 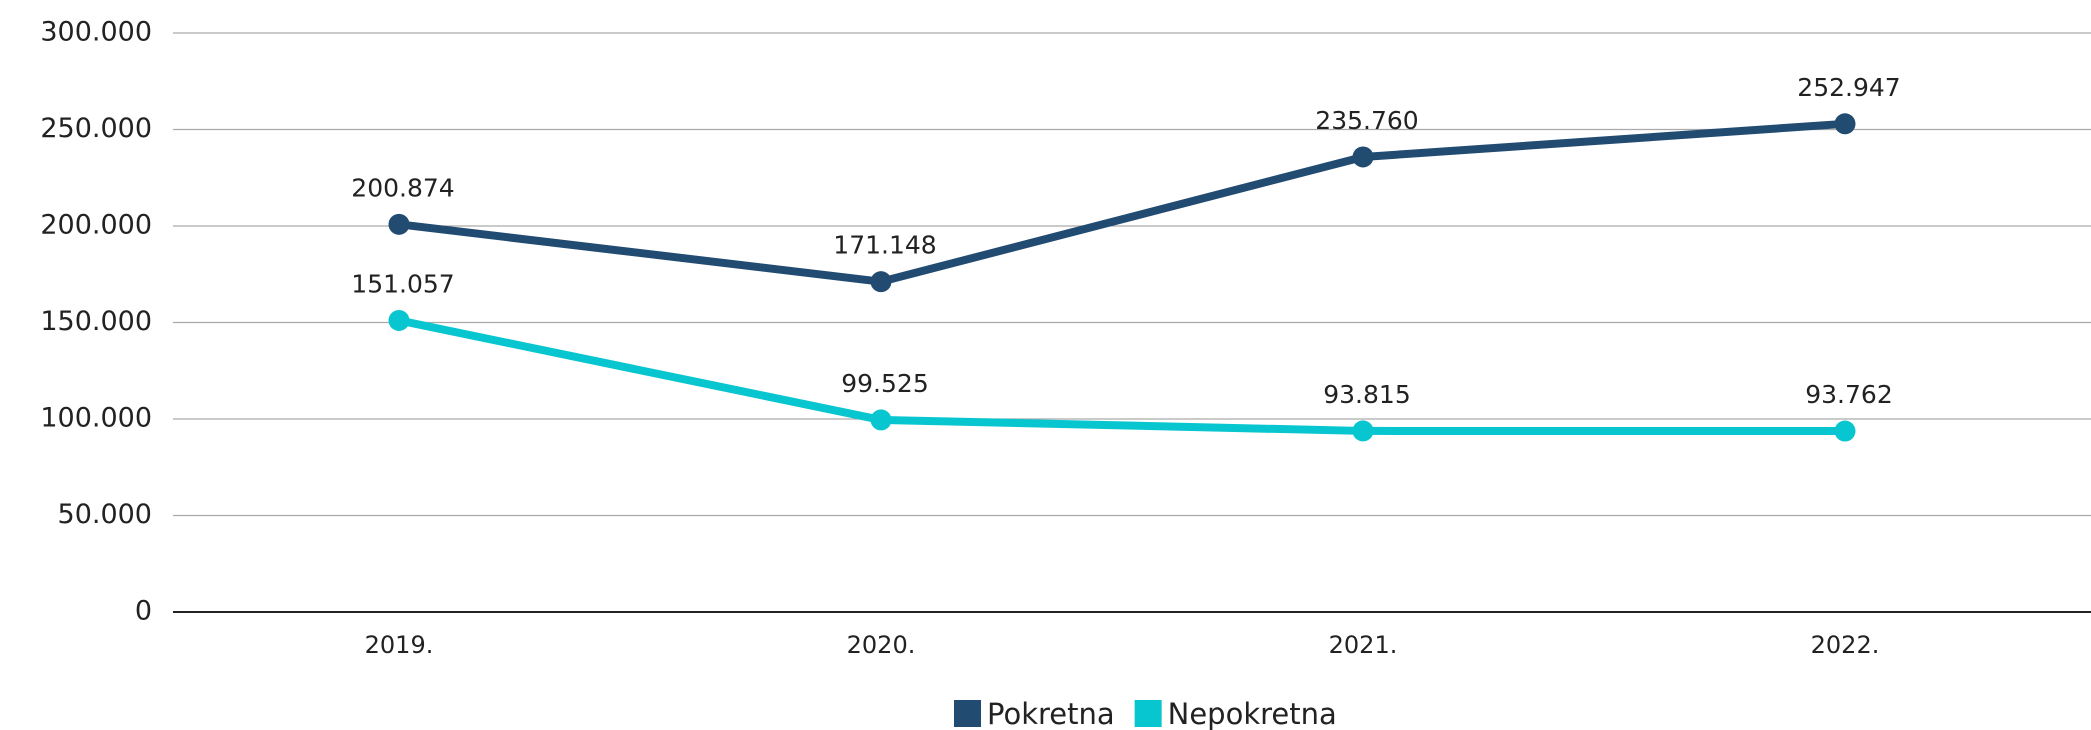 What do you see at coordinates (1363, 645) in the screenshot?
I see `x-tick-label: 2021.` at bounding box center [1363, 645].